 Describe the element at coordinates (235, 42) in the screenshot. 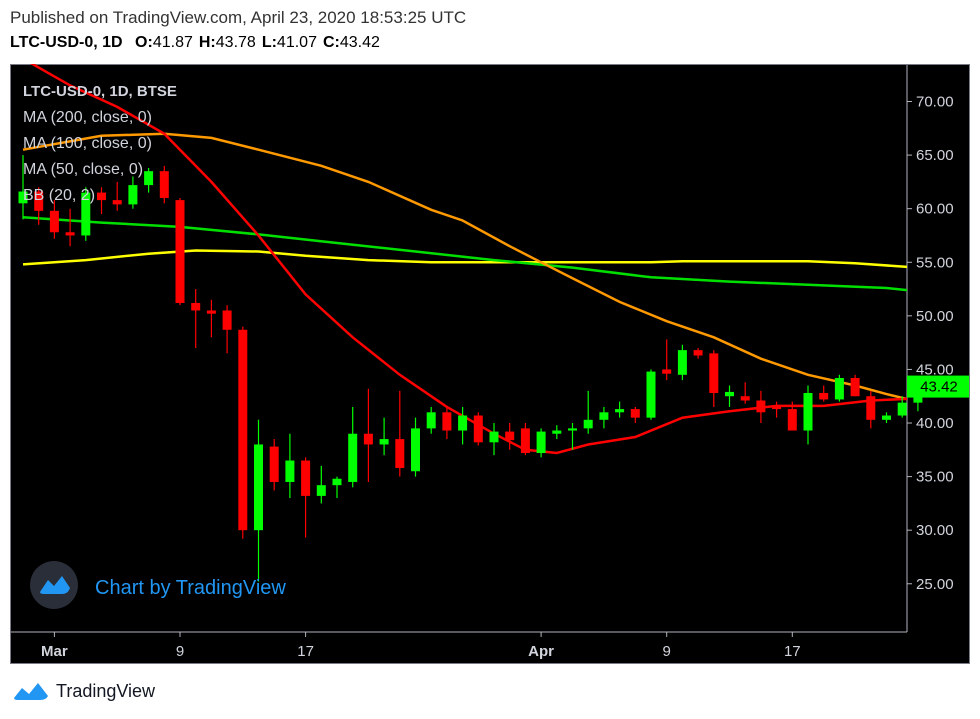

I see `ohlc-value: 43.78` at that location.